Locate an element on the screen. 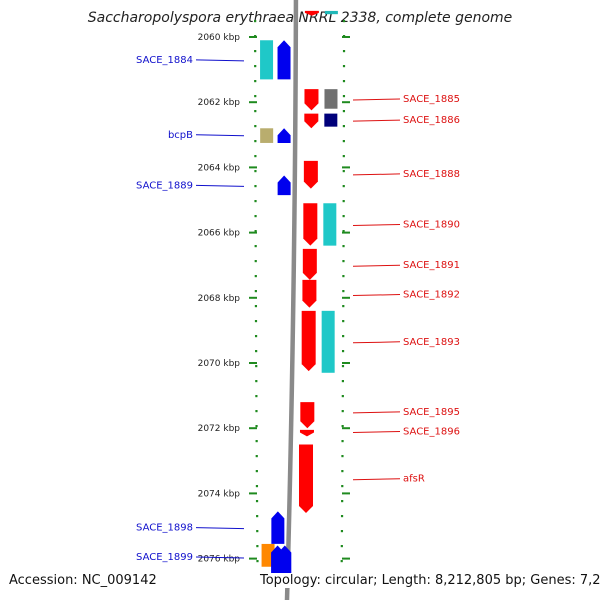 This screenshot has width=600, height=600. axis-tick-label: 2076 kbp is located at coordinates (219, 560).